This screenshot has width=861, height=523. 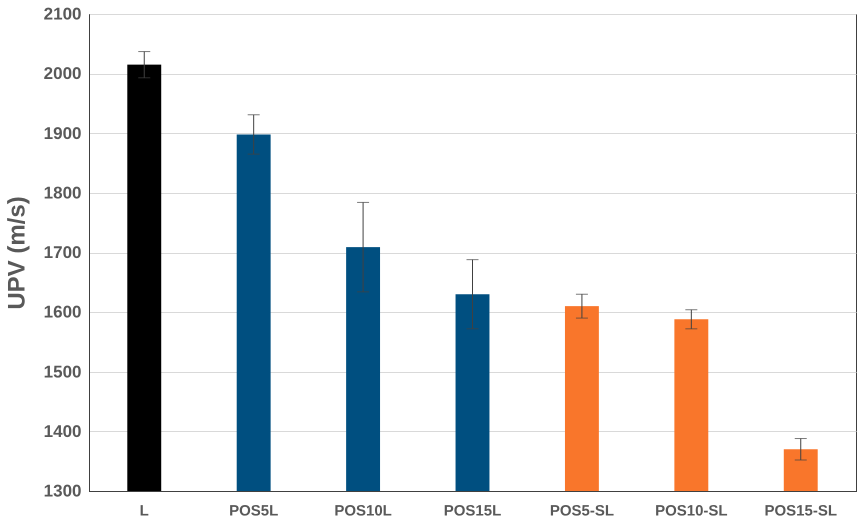 What do you see at coordinates (363, 511) in the screenshot?
I see `x-tick-label: POS10L` at bounding box center [363, 511].